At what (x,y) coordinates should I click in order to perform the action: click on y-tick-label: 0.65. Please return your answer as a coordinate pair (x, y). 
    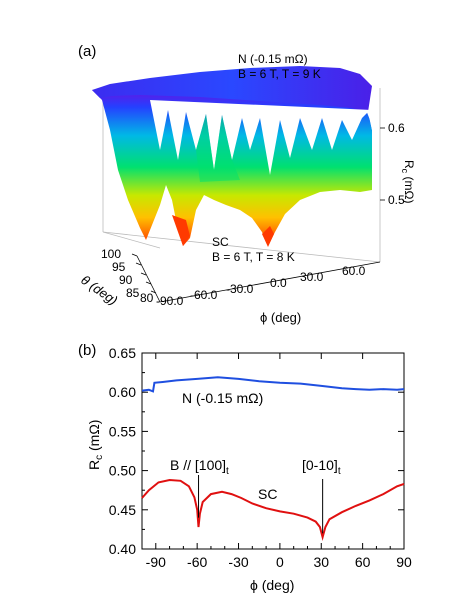
    Looking at the image, I should click on (122, 353).